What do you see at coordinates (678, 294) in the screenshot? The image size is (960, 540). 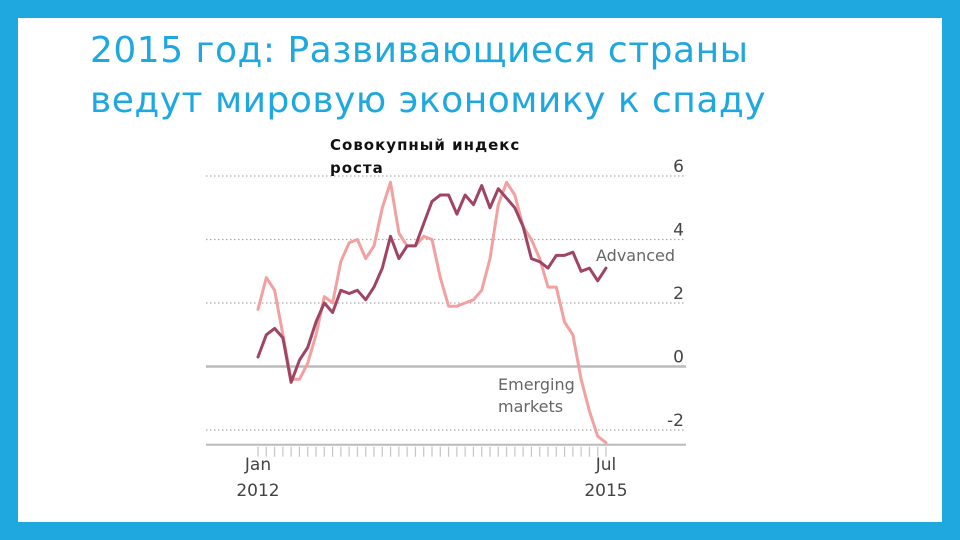 I see `y-tick-label: 2` at bounding box center [678, 294].